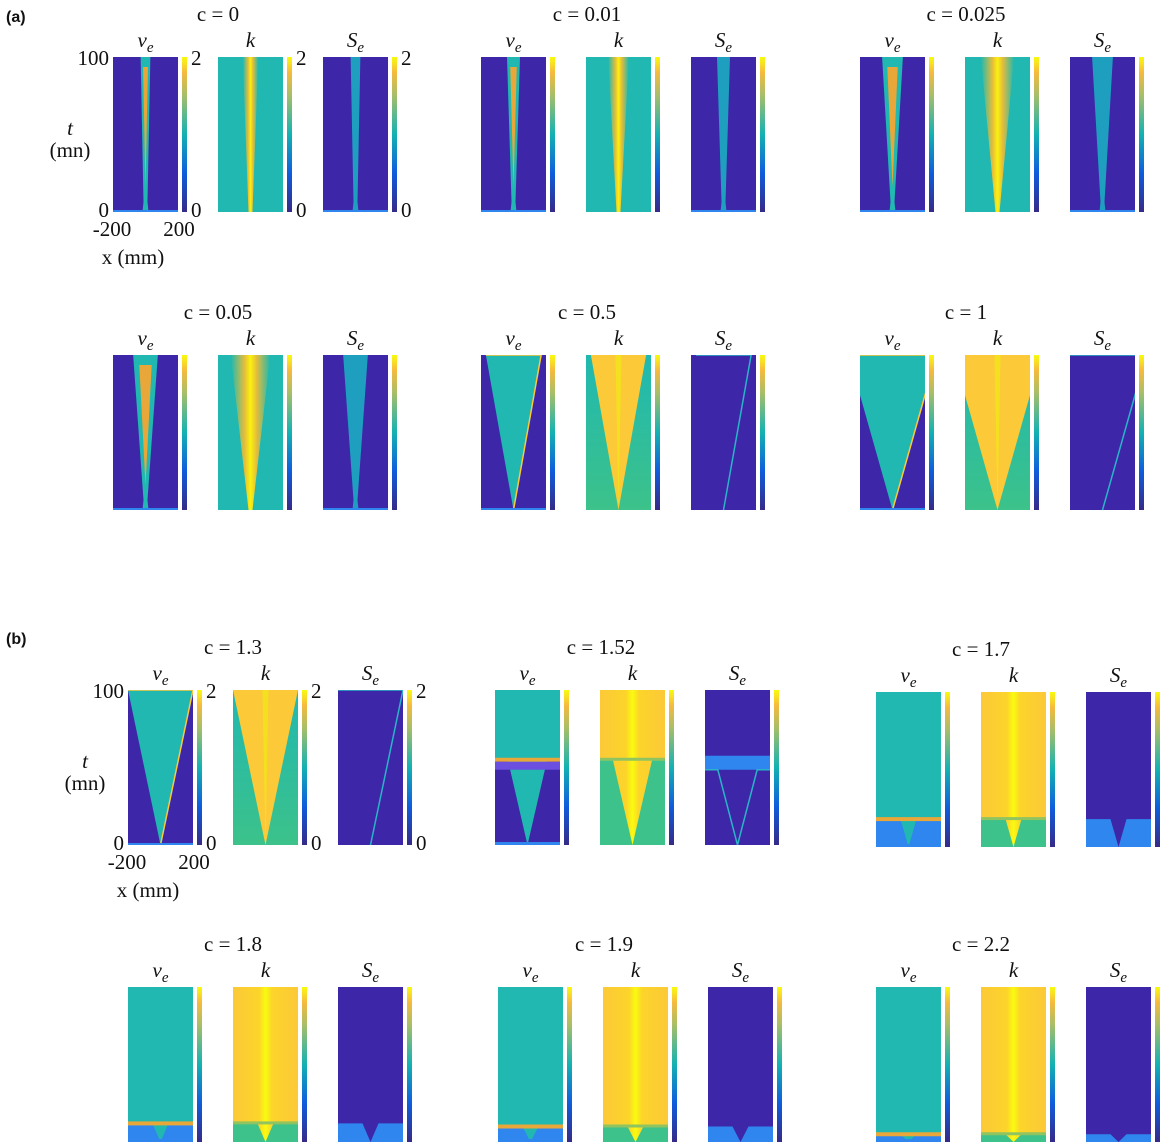 Image resolution: width=1161 pixels, height=1147 pixels. What do you see at coordinates (966, 312) in the screenshot?
I see `subfigure-title: c = 1` at bounding box center [966, 312].